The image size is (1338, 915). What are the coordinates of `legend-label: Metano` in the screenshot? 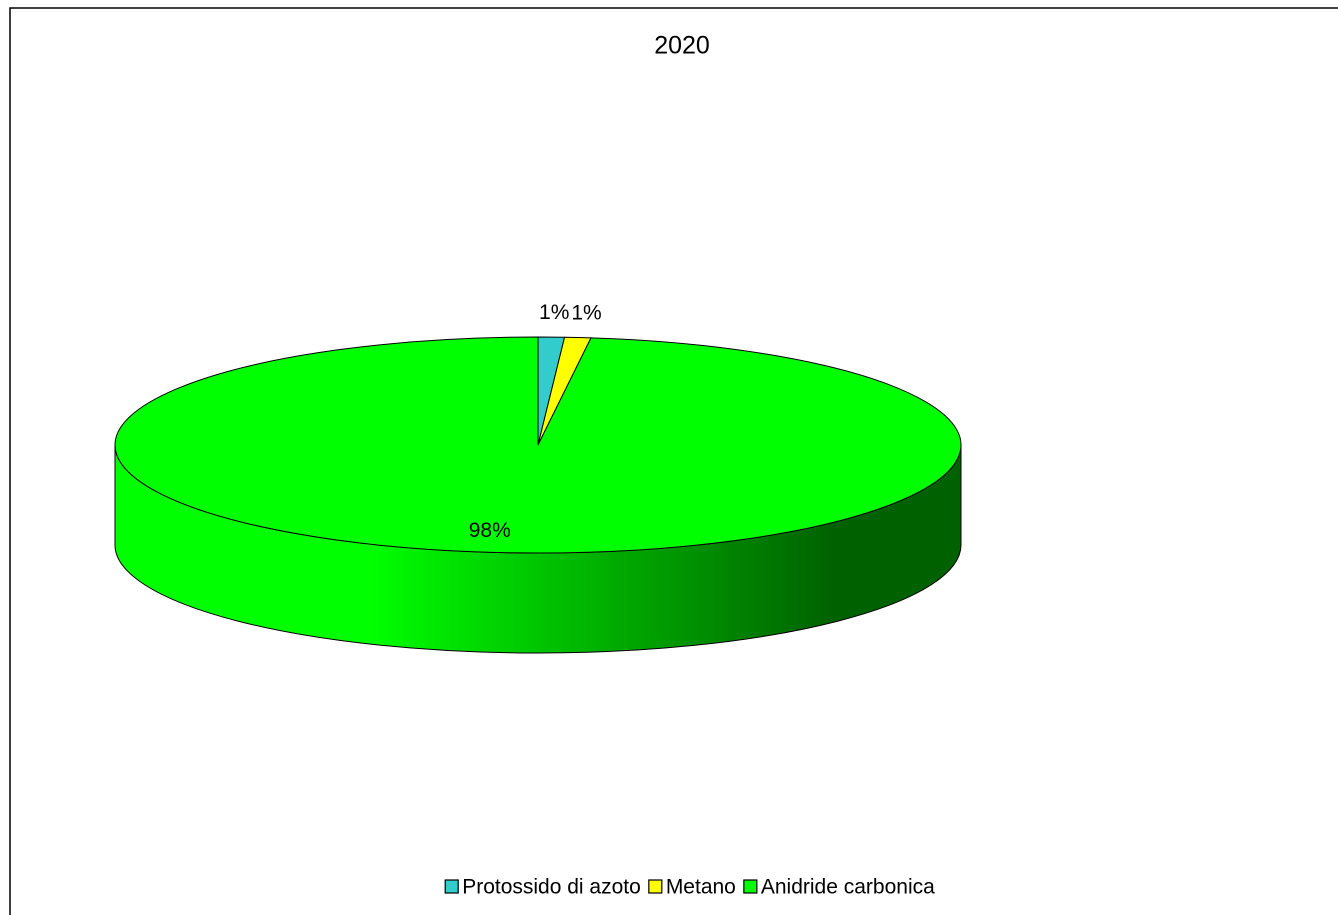 It's located at (701, 887).